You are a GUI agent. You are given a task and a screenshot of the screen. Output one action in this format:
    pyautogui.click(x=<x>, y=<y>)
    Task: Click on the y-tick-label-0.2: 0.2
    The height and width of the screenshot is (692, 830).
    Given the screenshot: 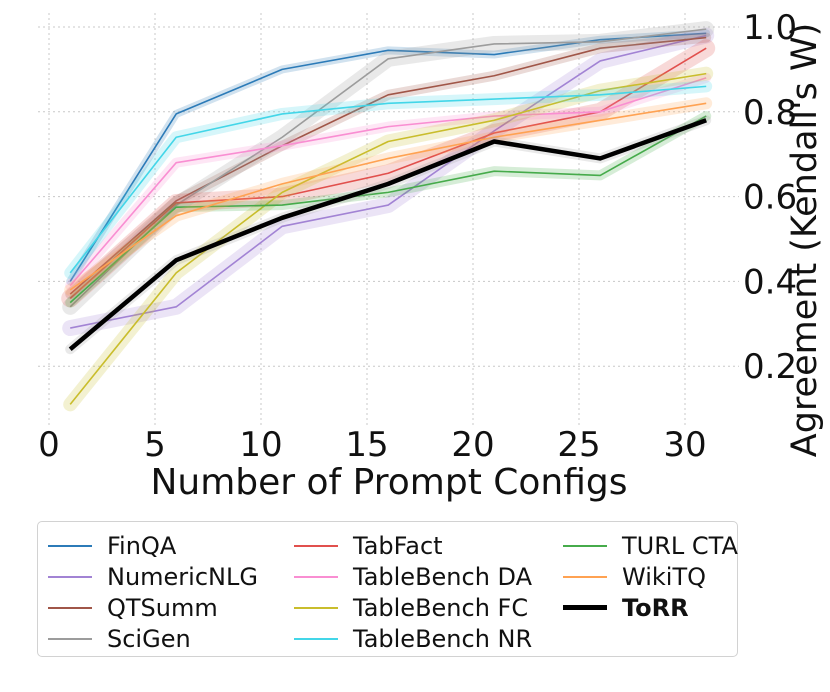 What is the action you would take?
    pyautogui.click(x=770, y=367)
    